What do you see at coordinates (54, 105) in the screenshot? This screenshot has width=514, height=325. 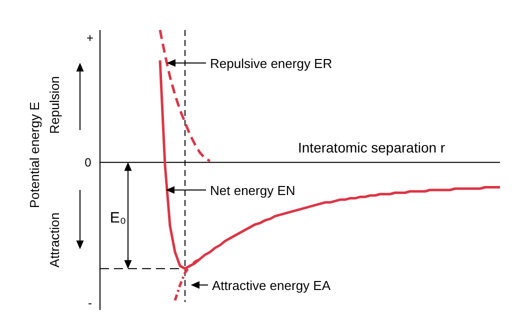 I see `text: Repulsion` at bounding box center [54, 105].